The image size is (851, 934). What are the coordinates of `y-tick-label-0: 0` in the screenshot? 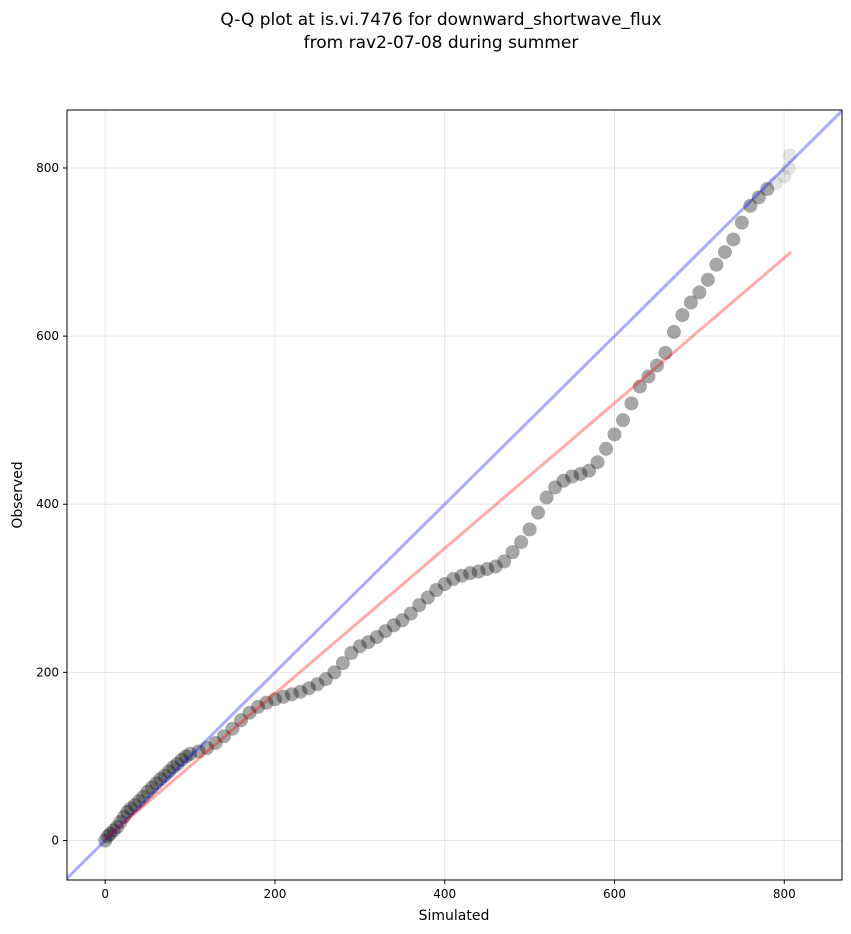 It's located at (55, 840).